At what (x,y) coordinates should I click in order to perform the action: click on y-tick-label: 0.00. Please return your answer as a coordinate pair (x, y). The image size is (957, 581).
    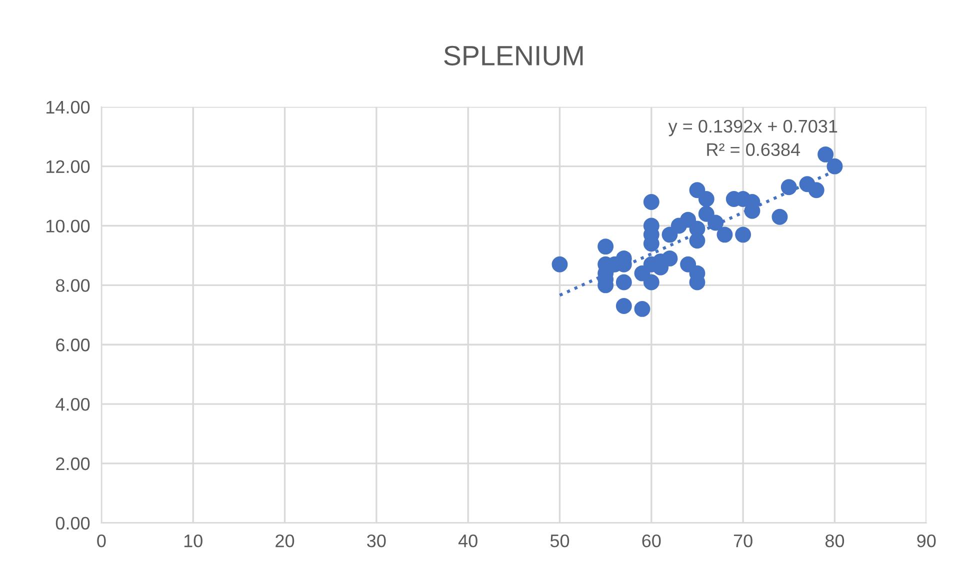
    Looking at the image, I should click on (73, 523).